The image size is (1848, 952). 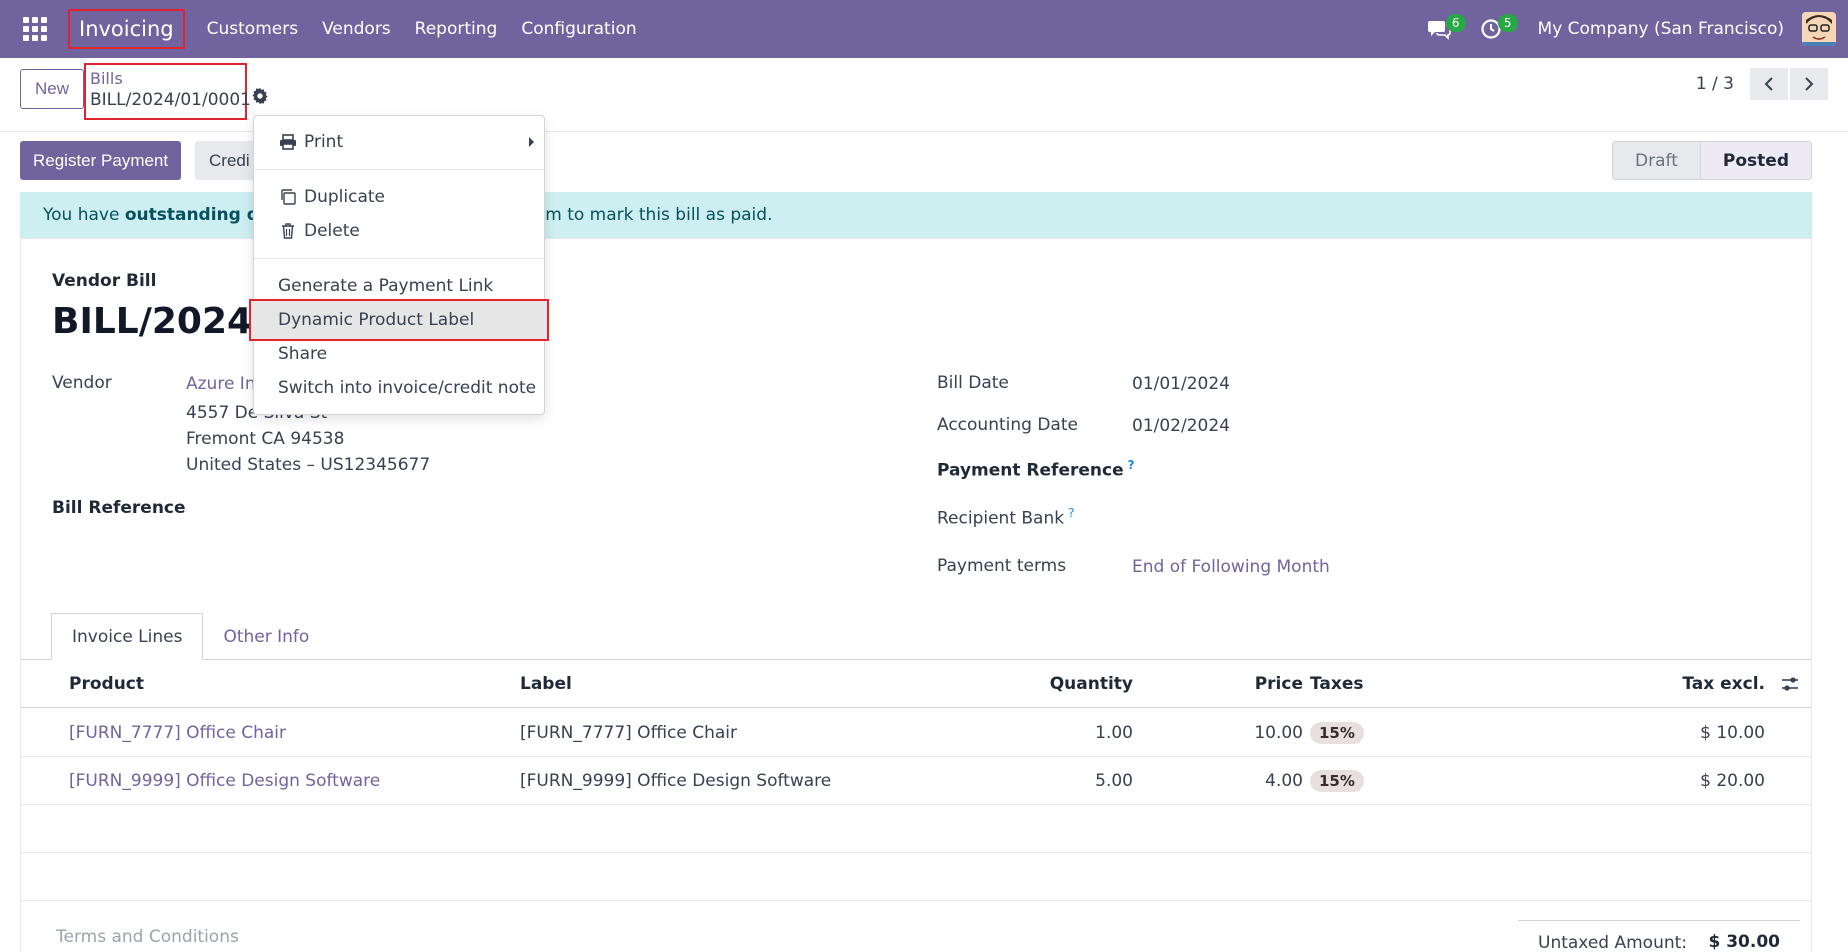 I want to click on alert-link: outstanding deb, so click(x=203, y=215).